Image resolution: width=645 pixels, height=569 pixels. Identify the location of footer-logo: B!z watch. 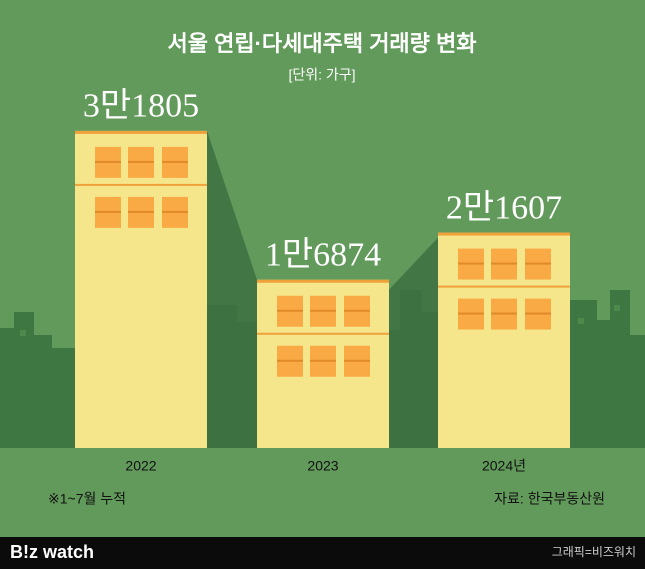
(52, 552).